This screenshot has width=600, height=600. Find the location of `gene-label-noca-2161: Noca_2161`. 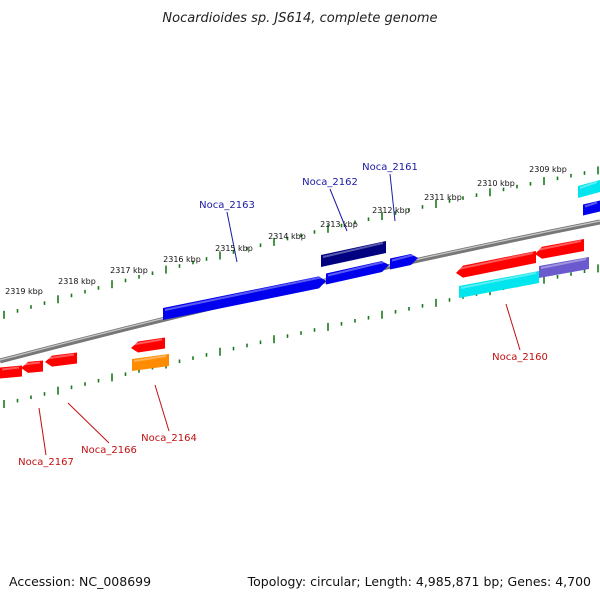

gene-label-noca-2161: Noca_2161 is located at coordinates (390, 167).